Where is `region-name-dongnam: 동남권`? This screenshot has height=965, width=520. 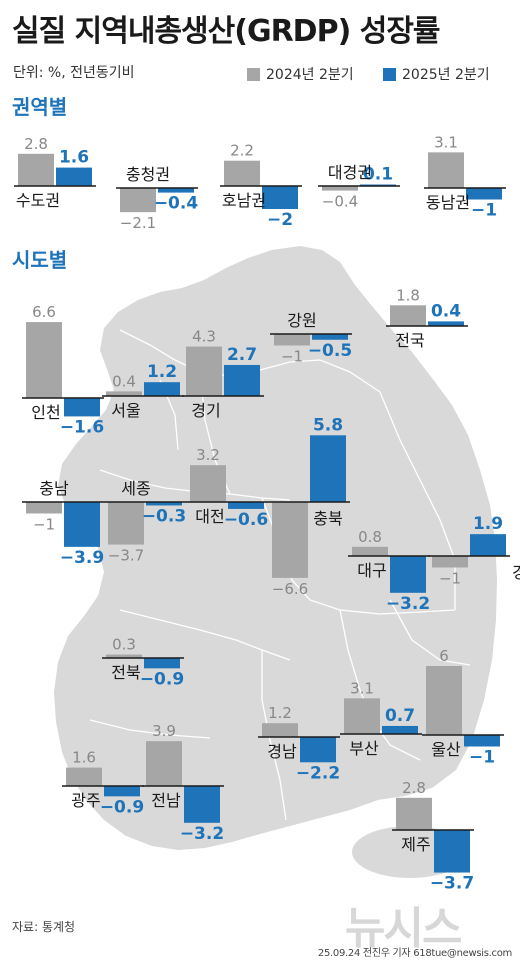 region-name-dongnam: 동남권 is located at coordinates (448, 202).